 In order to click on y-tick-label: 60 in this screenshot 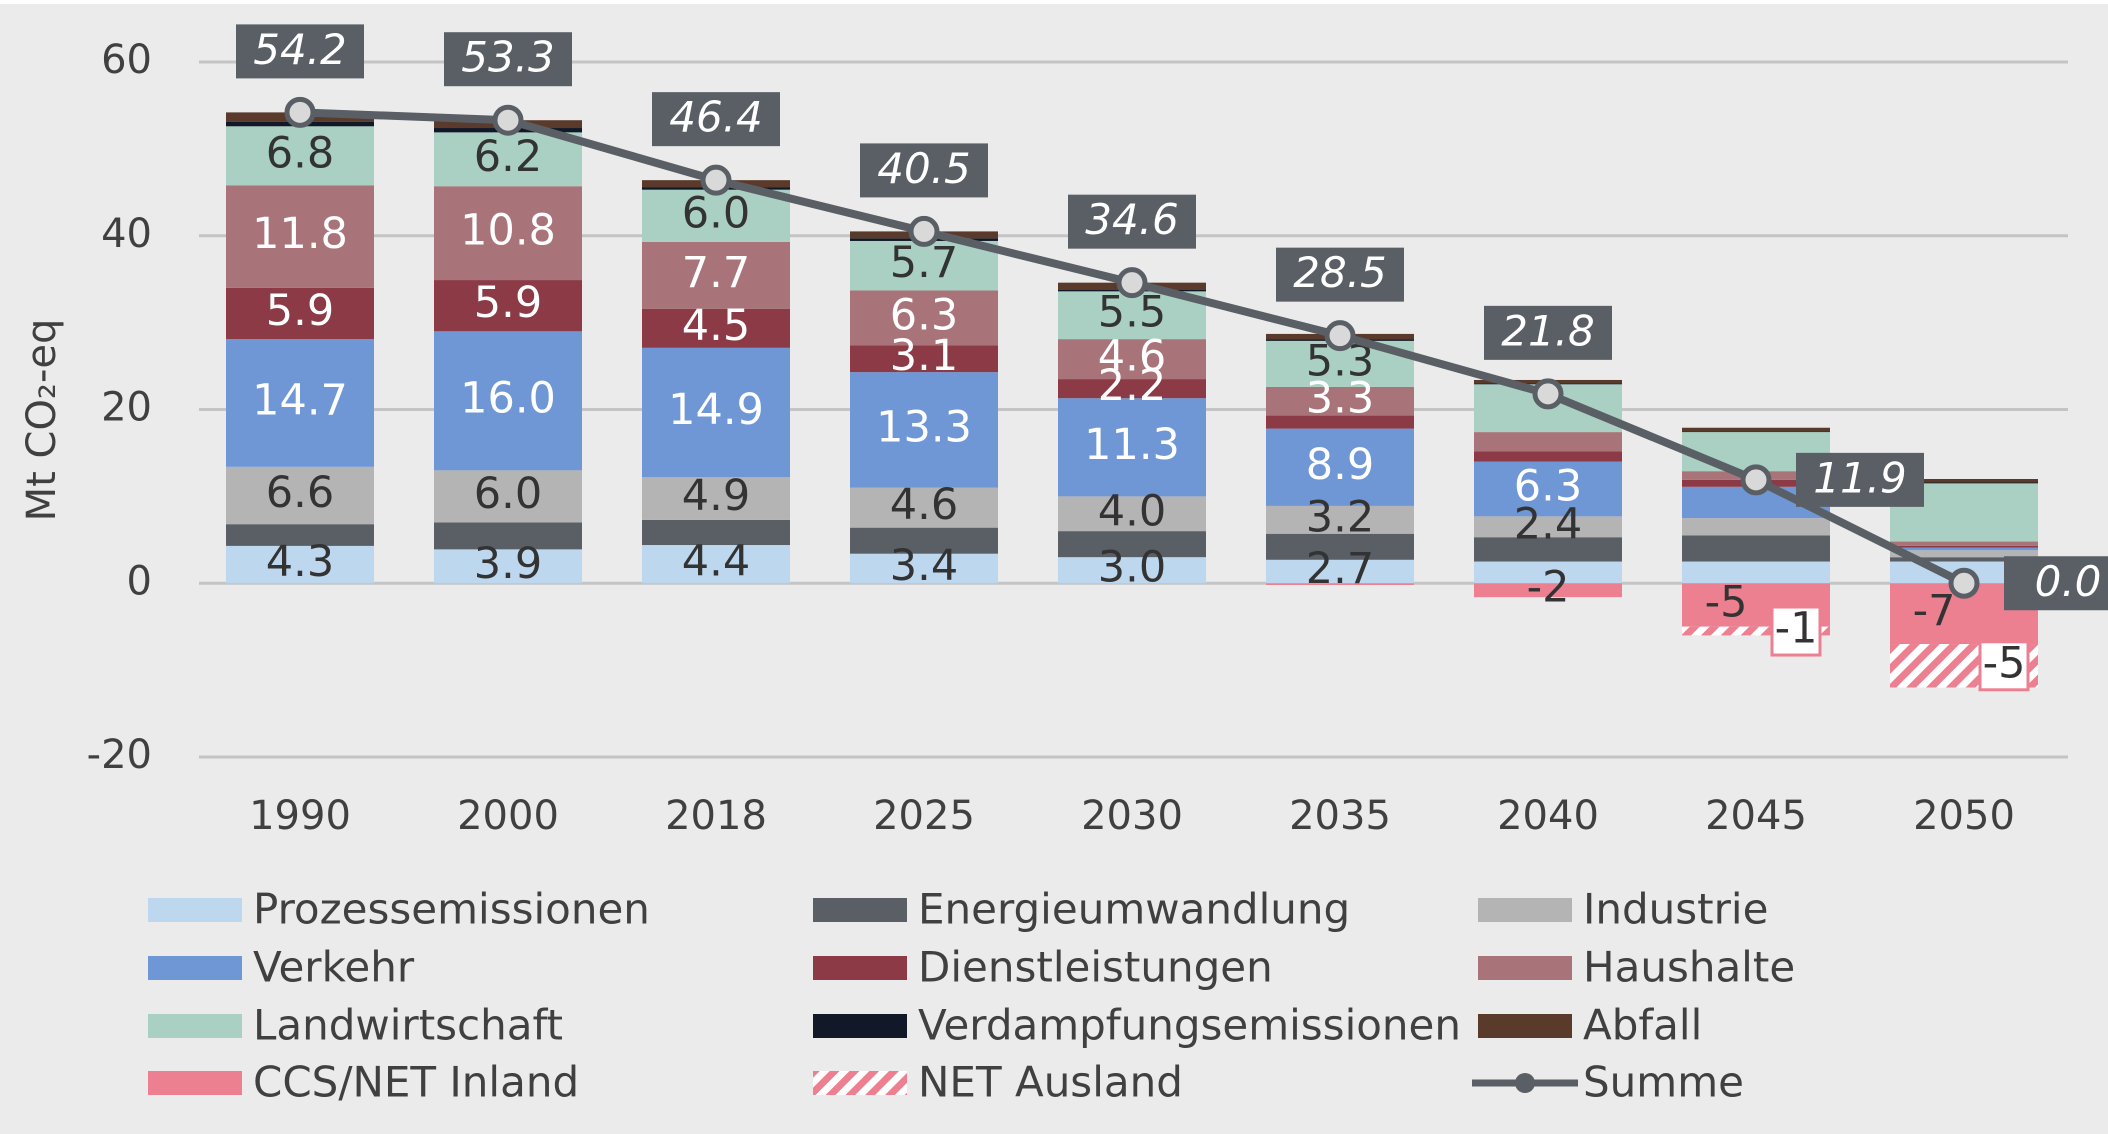, I will do `click(126, 60)`.